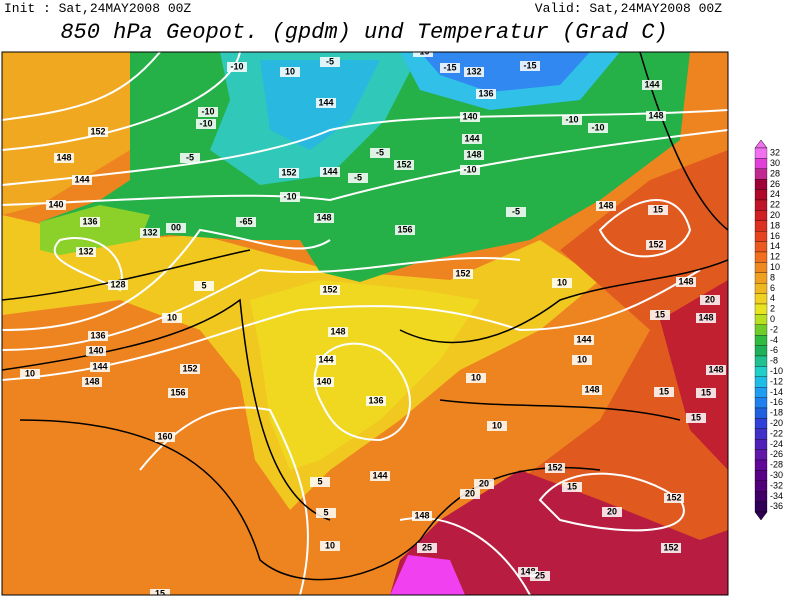  Describe the element at coordinates (772, 288) in the screenshot. I see `colorbar-label: 6` at that location.